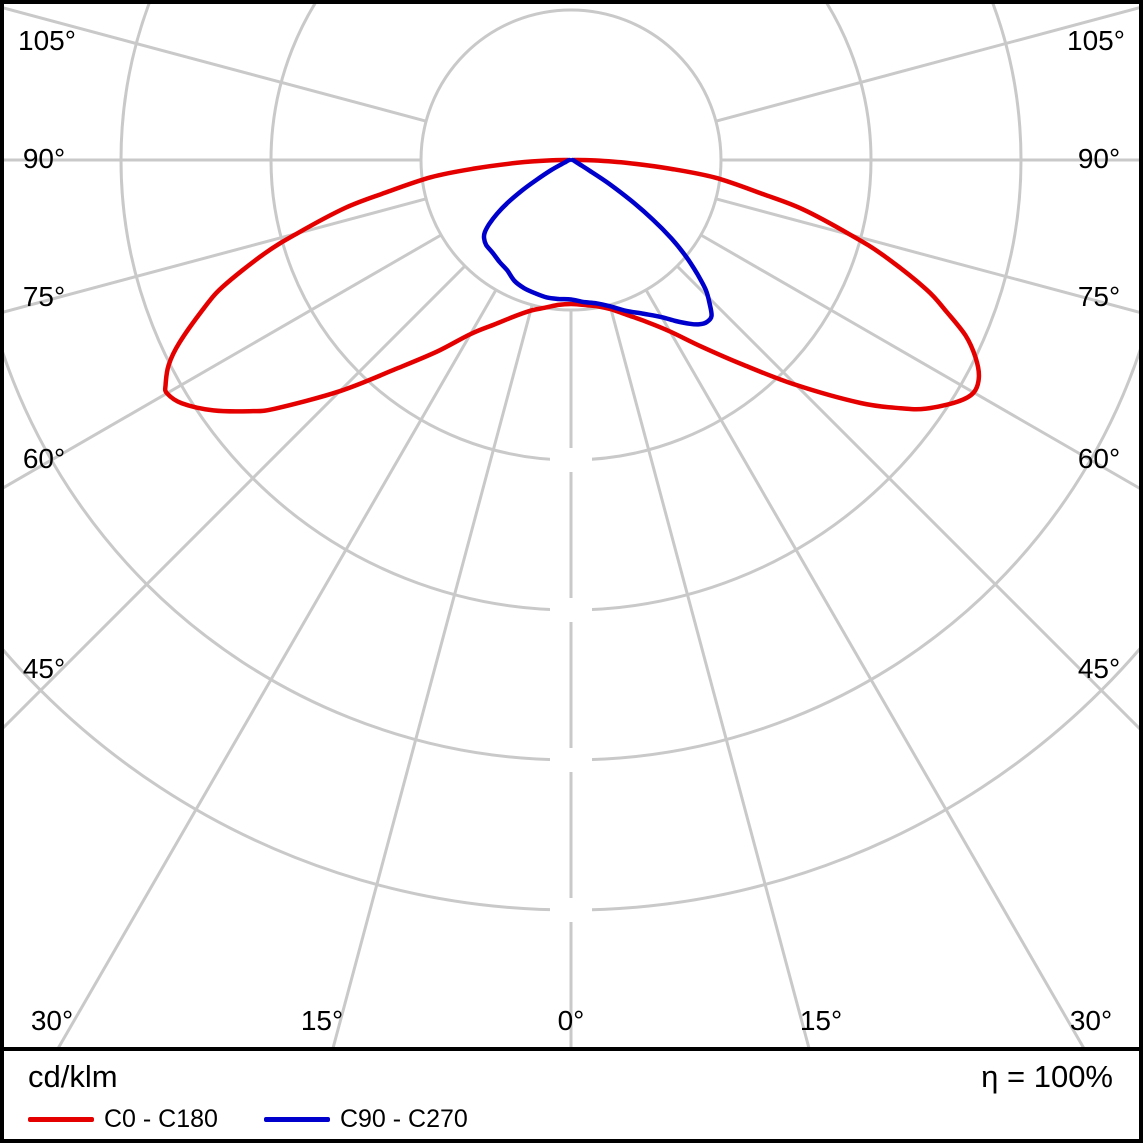  Describe the element at coordinates (571, 1020) in the screenshot. I see `angle-label: 0°` at that location.